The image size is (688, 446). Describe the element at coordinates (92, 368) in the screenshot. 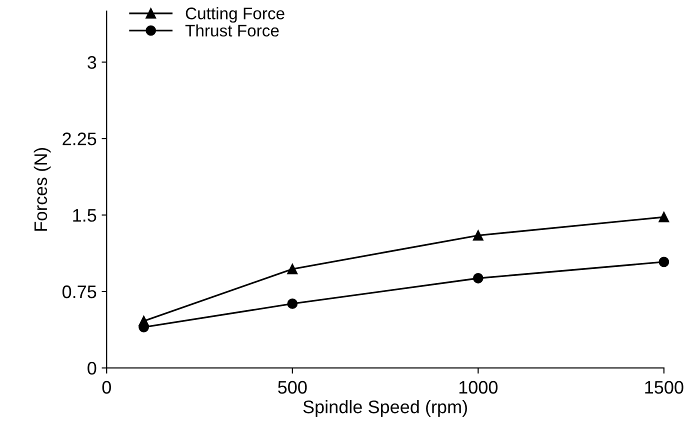

I see `y-tick-label: 0` at that location.